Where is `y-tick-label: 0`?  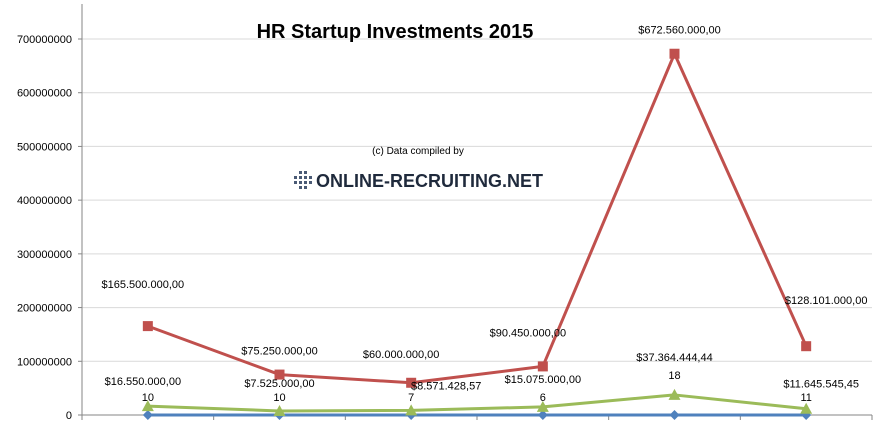 y-tick-label: 0 is located at coordinates (69, 415).